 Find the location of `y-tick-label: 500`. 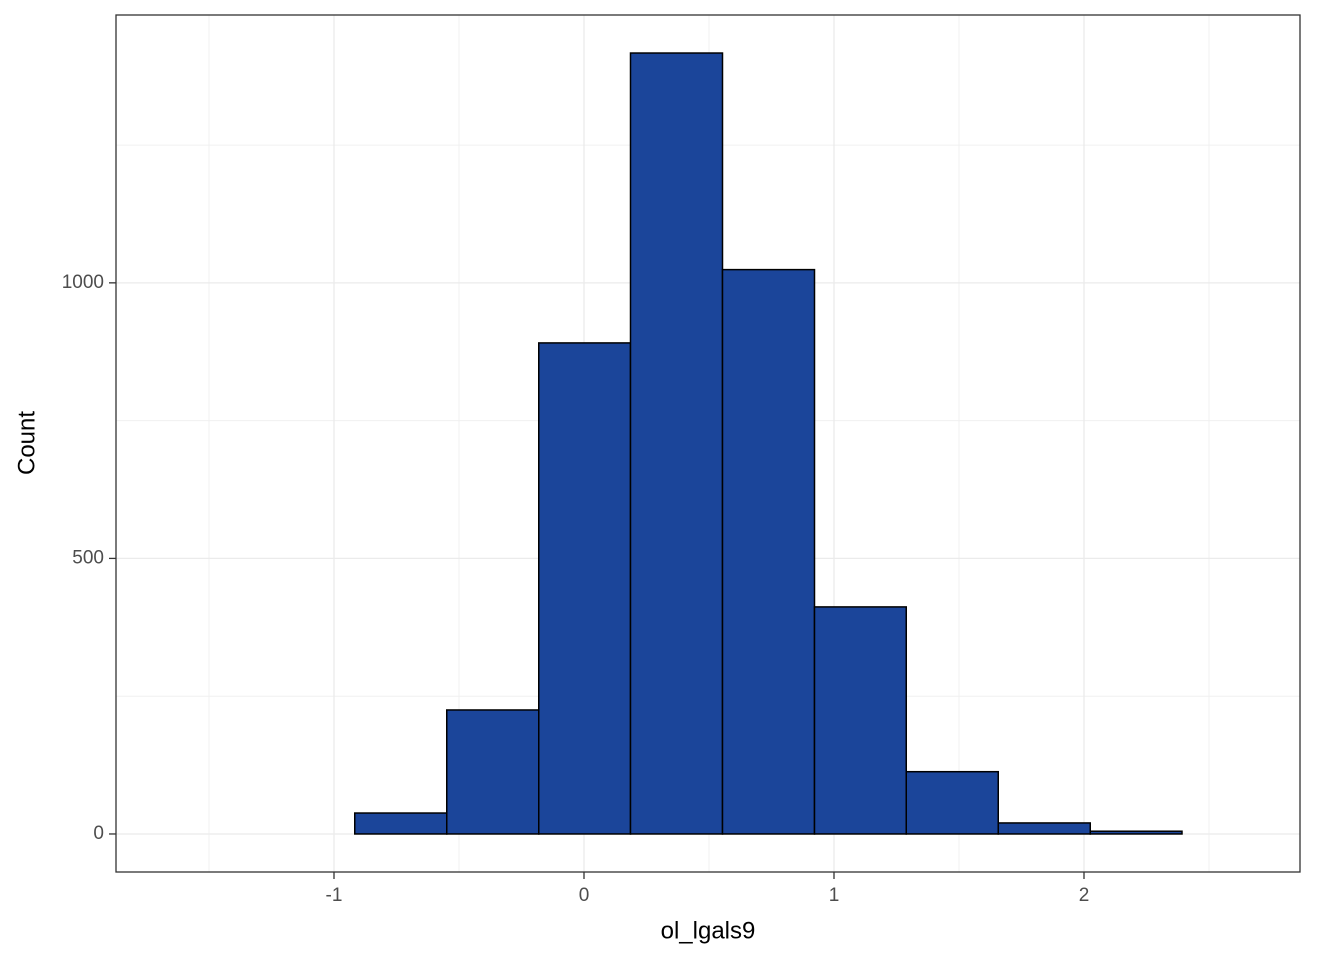

y-tick-label: 500 is located at coordinates (88, 557).